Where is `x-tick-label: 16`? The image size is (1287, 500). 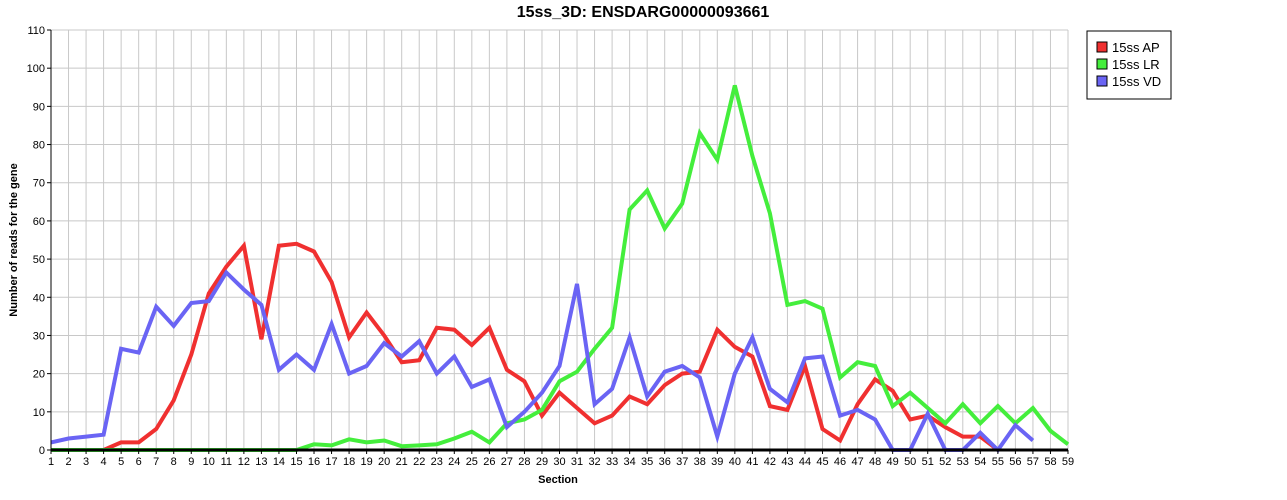
x-tick-label: 16 is located at coordinates (314, 462).